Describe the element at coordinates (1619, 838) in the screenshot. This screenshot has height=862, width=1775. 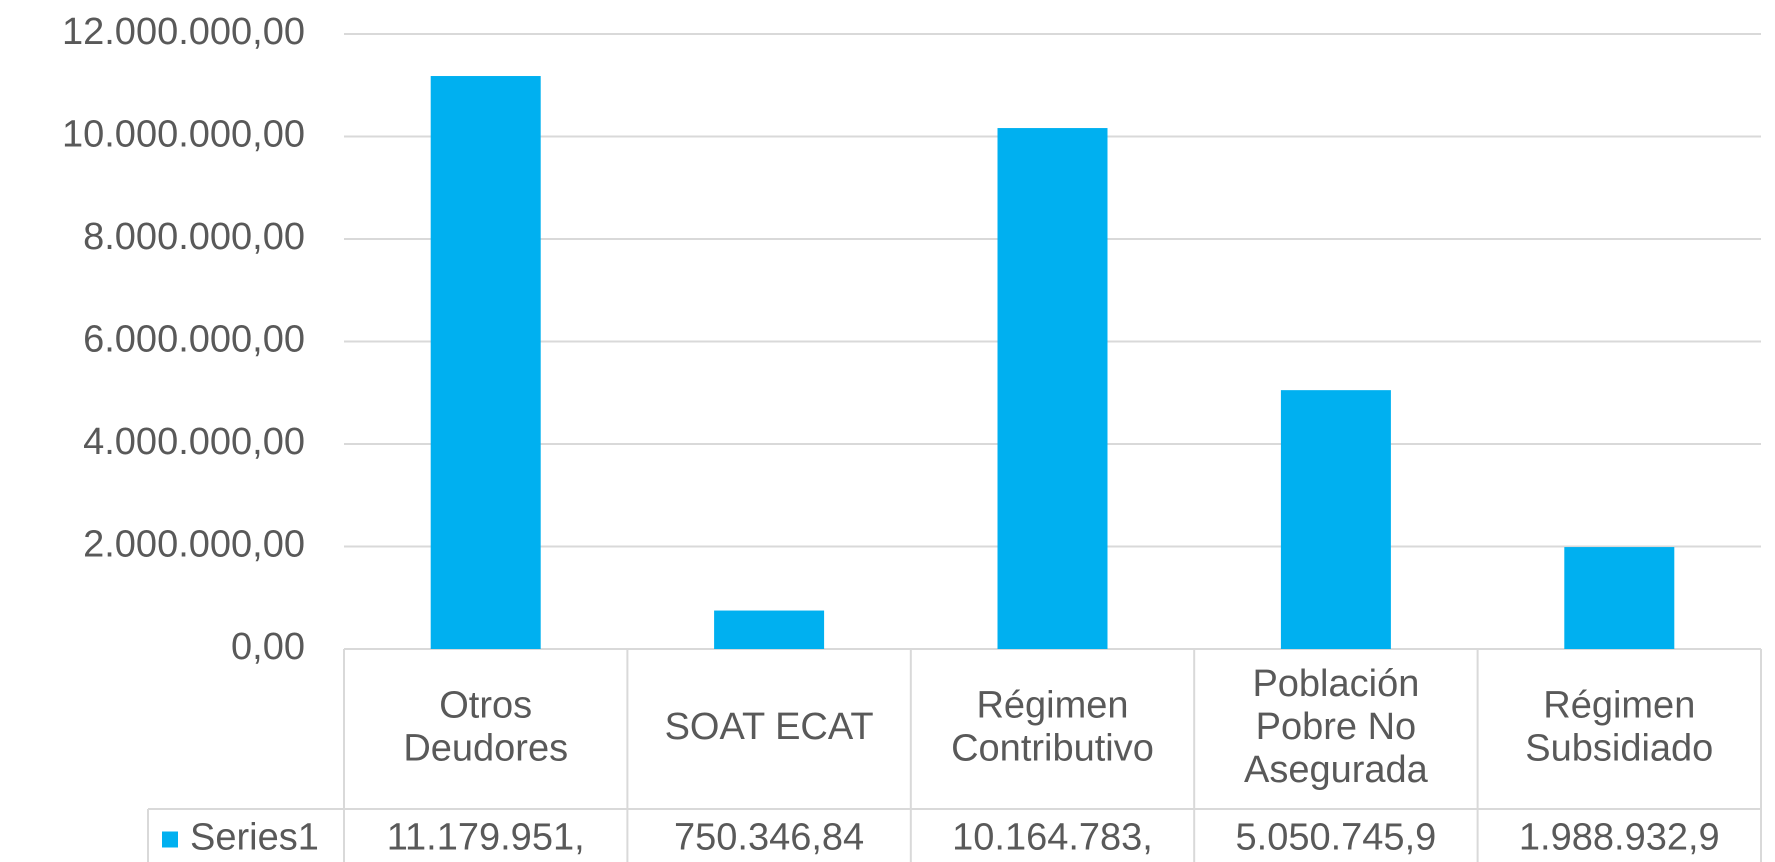
I see `data-table-value: 1.988.932,9` at that location.